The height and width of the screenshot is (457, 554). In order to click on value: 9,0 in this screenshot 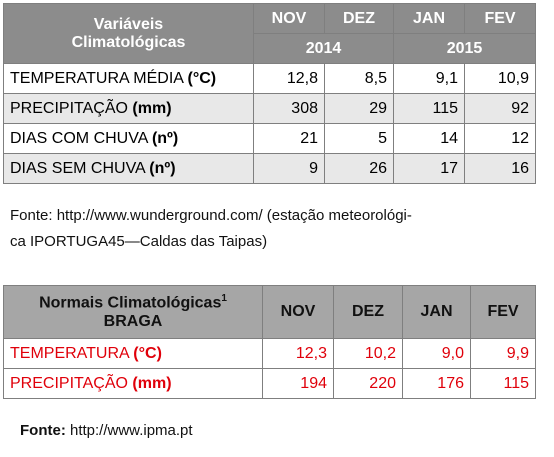, I will do `click(436, 353)`.